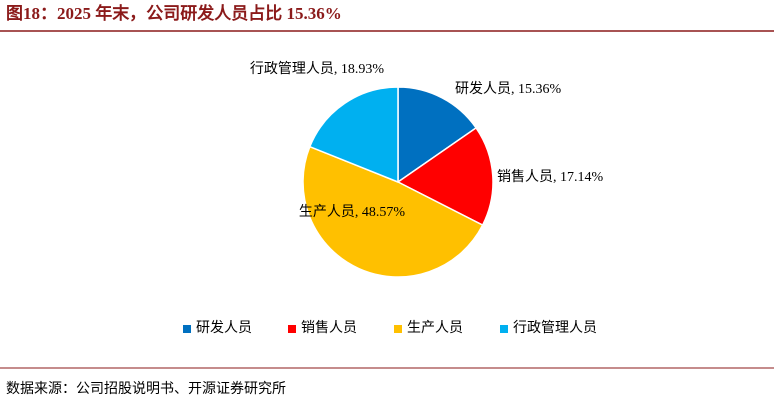 This screenshot has width=774, height=410. Describe the element at coordinates (435, 328) in the screenshot. I see `legend-label: 生产人员` at that location.